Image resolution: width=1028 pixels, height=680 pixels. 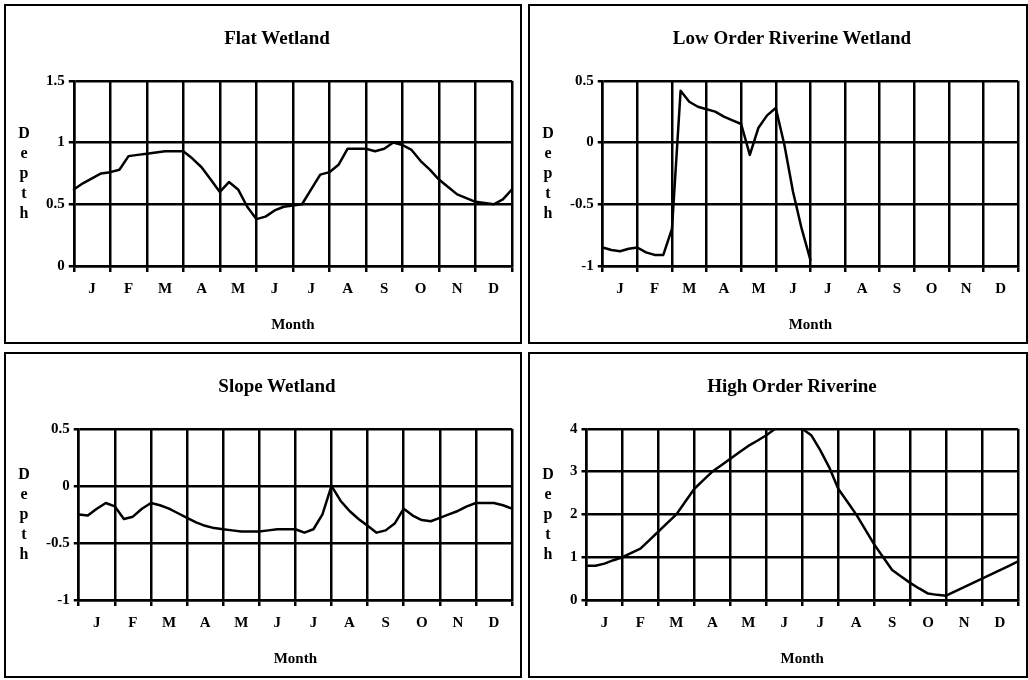 I want to click on y-tick-label: 4, so click(x=574, y=427).